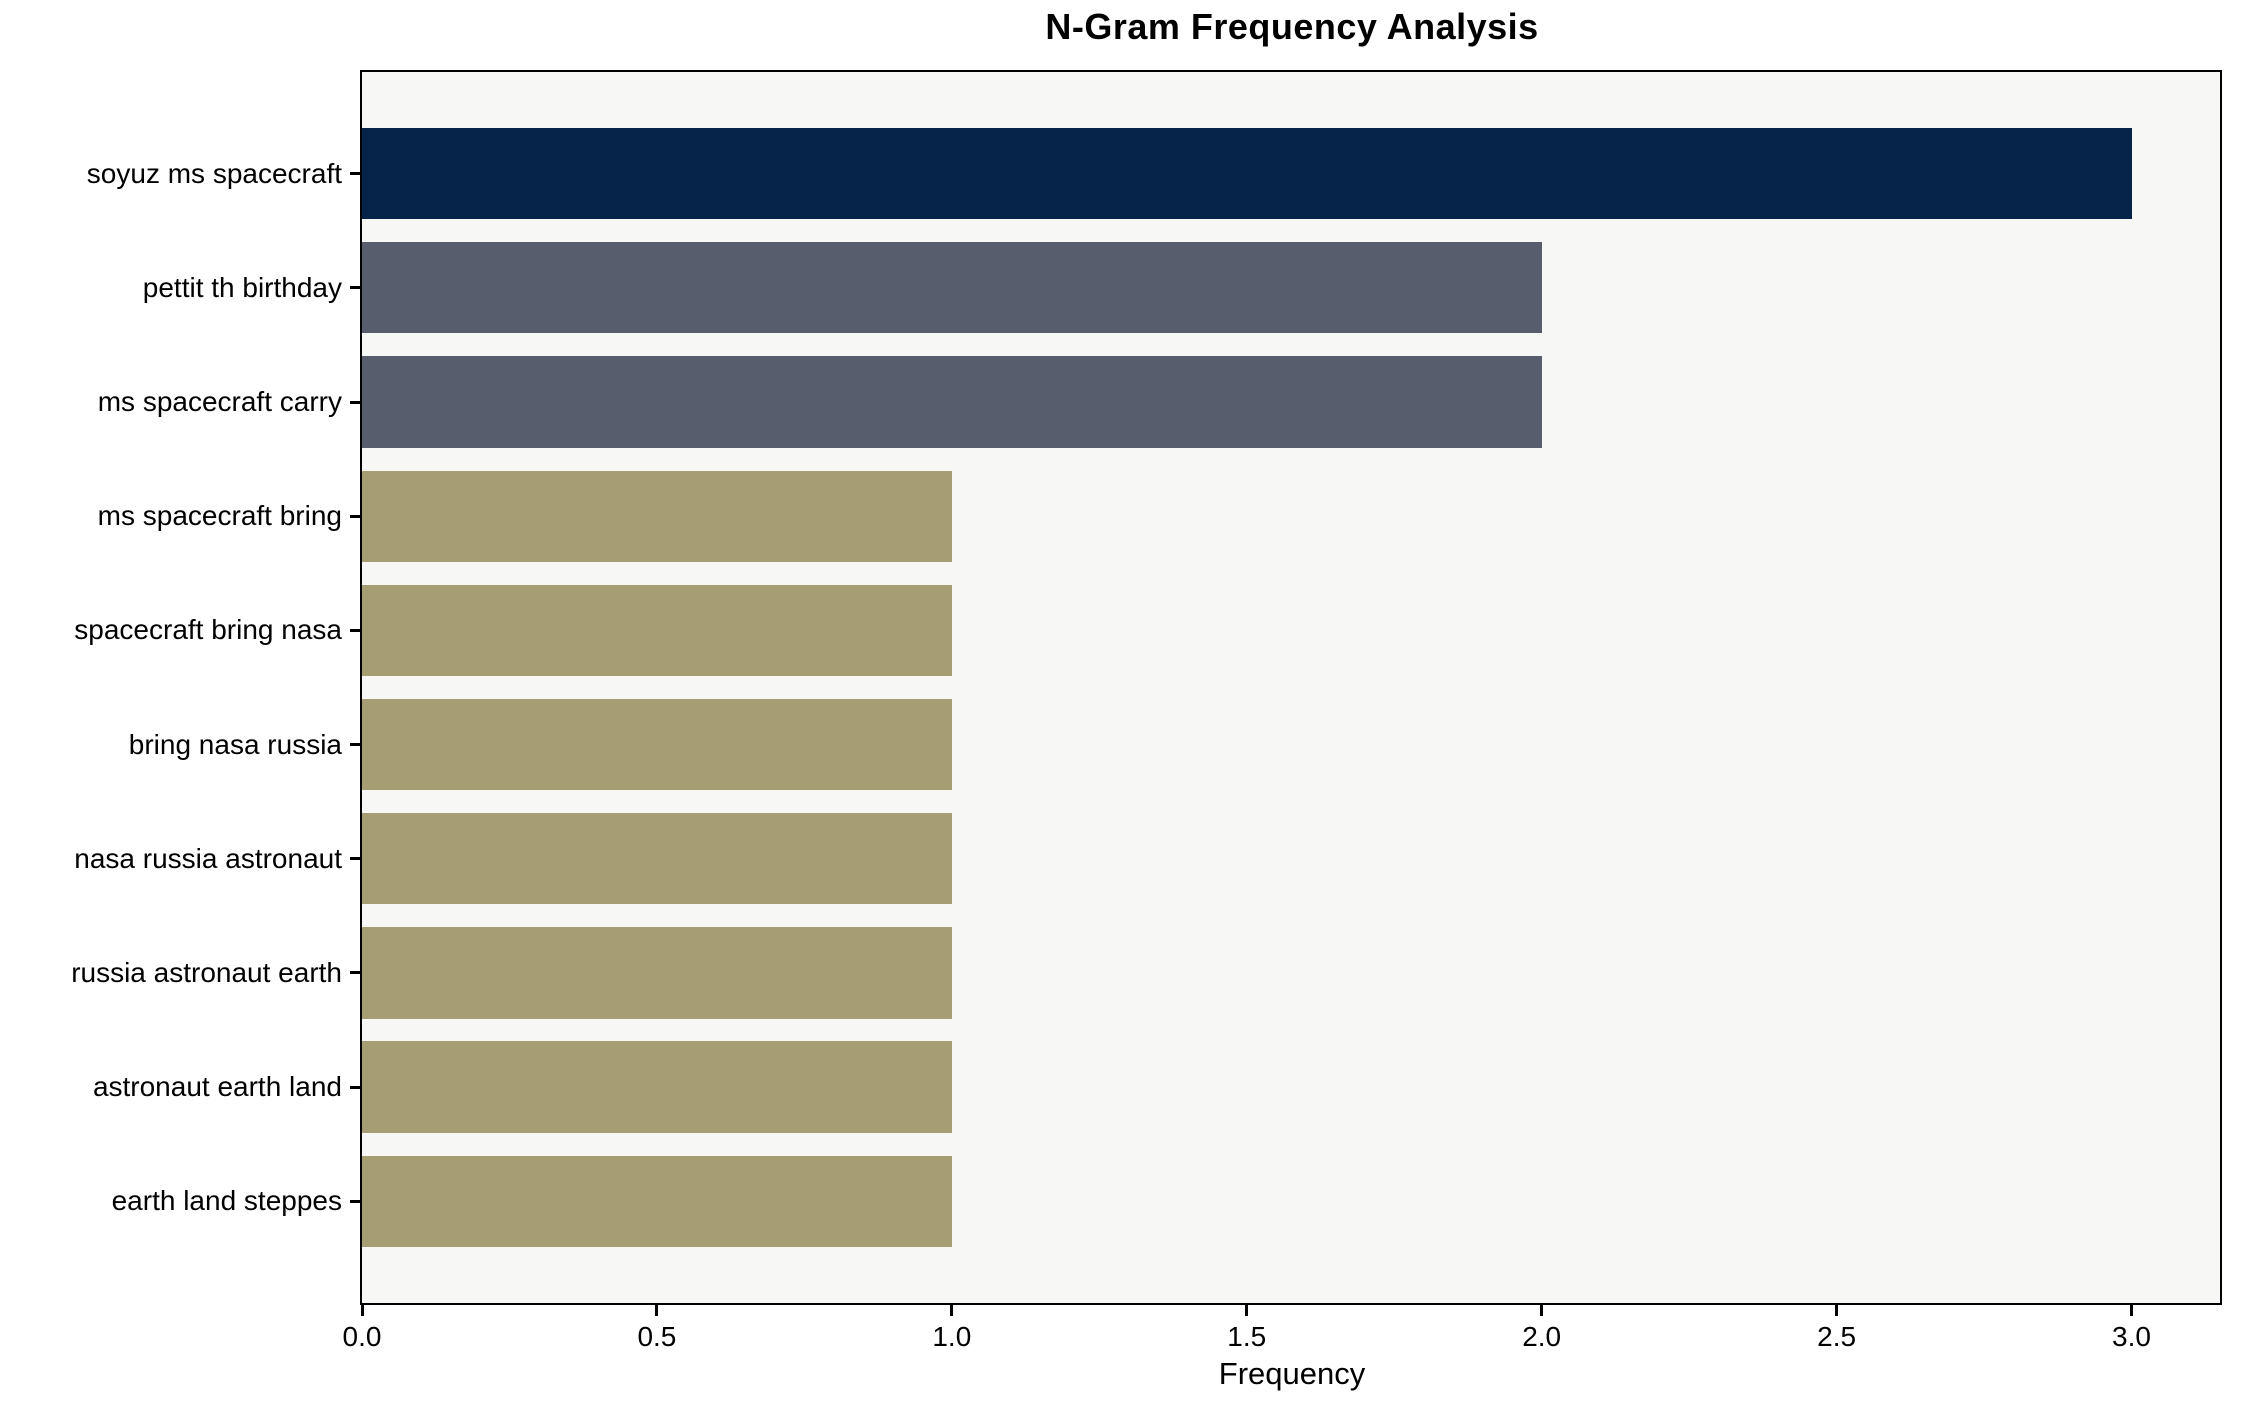 The width and height of the screenshot is (2241, 1414). What do you see at coordinates (362, 1336) in the screenshot?
I see `x-tick-label: 0.0` at bounding box center [362, 1336].